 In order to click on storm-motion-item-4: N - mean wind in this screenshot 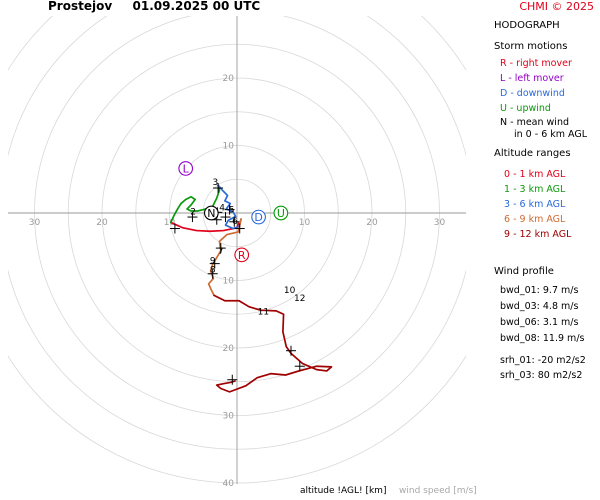, I will do `click(534, 122)`.